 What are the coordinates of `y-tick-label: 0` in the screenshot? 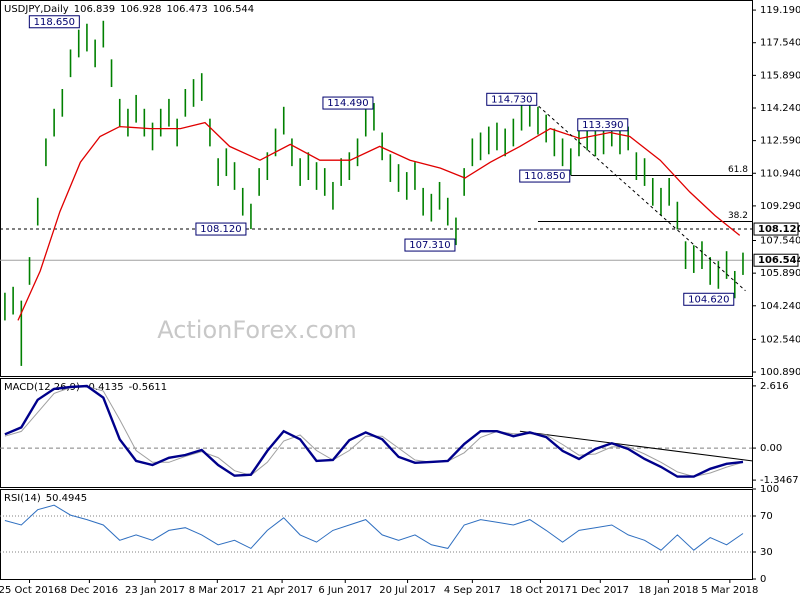 It's located at (763, 579).